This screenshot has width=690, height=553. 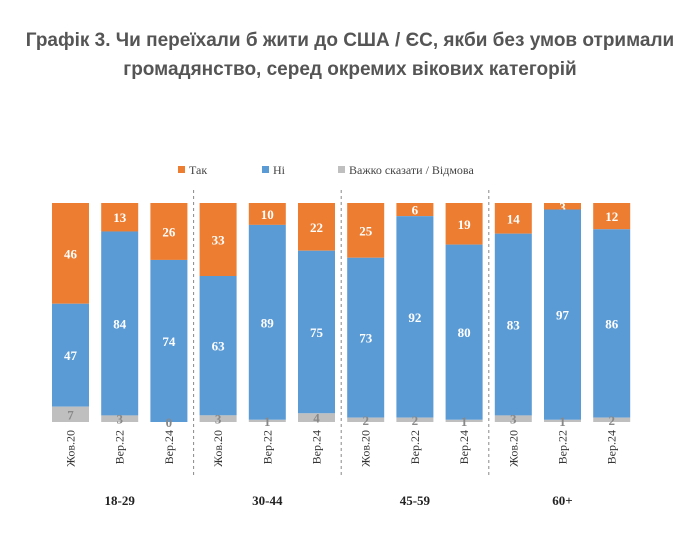 I want to click on data-label: 22, so click(x=316, y=227).